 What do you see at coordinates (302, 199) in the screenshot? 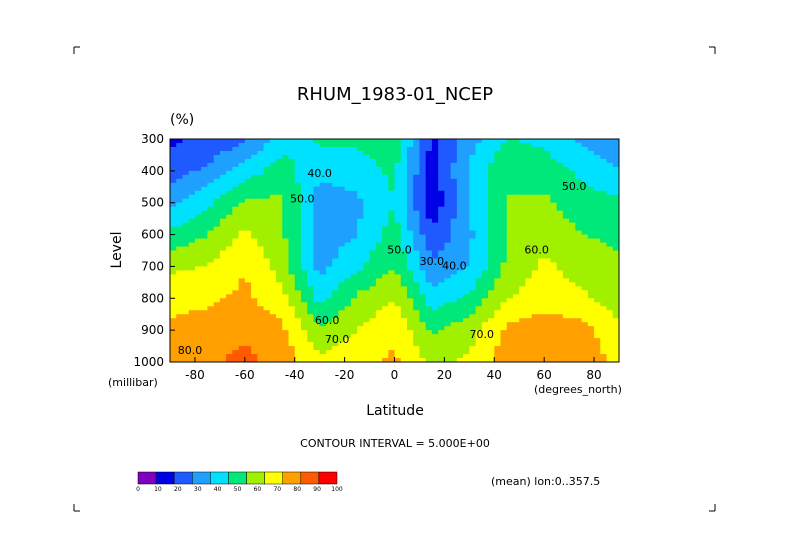
I see `contour-label: 50.0` at bounding box center [302, 199].